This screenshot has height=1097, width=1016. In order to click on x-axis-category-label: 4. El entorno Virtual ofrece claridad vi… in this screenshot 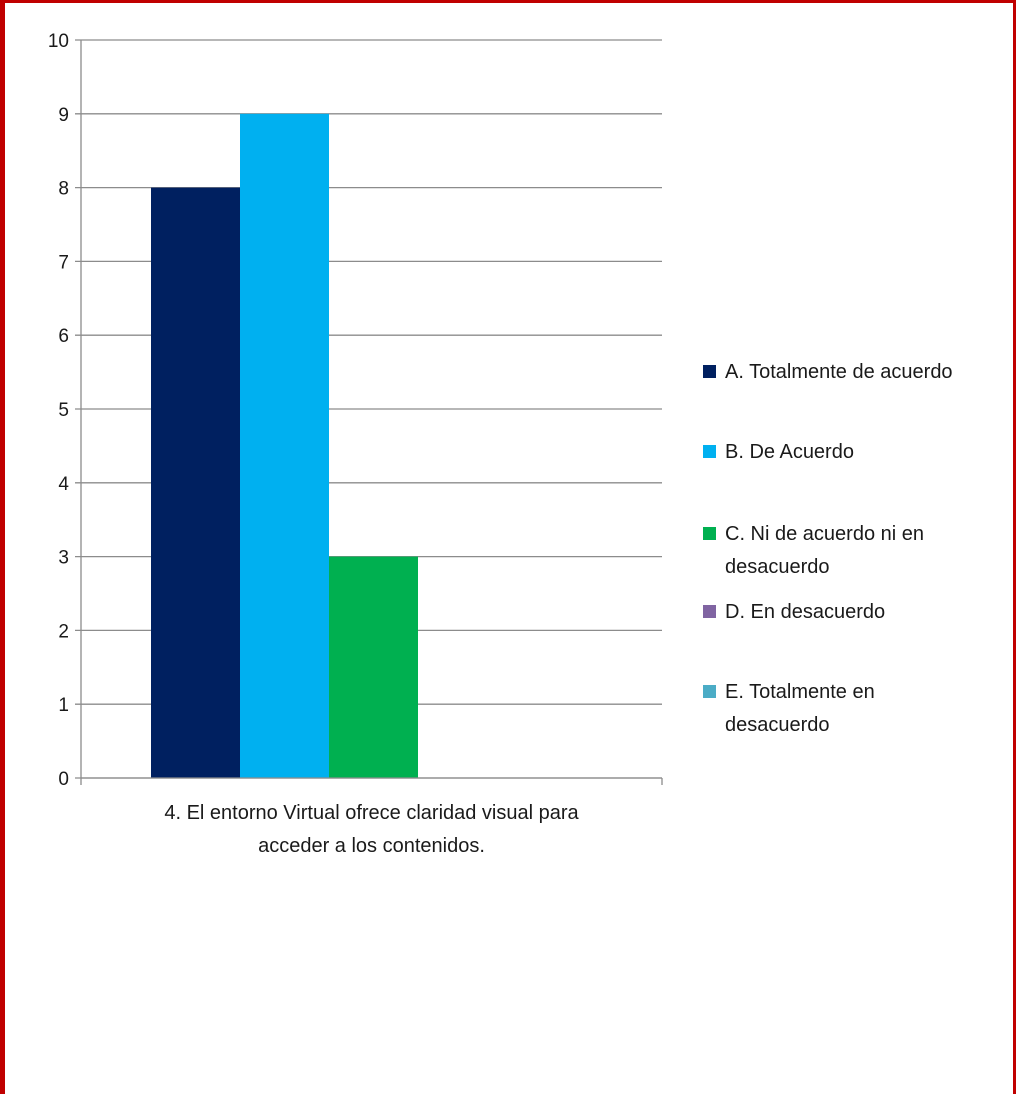, I will do `click(371, 829)`.